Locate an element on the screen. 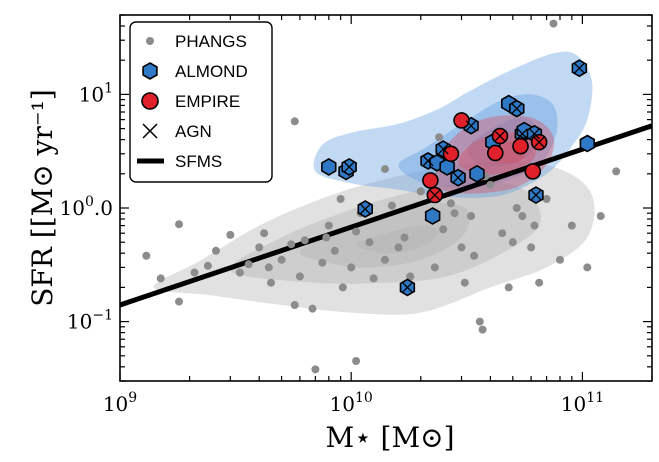 The image size is (659, 462). legend-marker-almond is located at coordinates (150, 71).